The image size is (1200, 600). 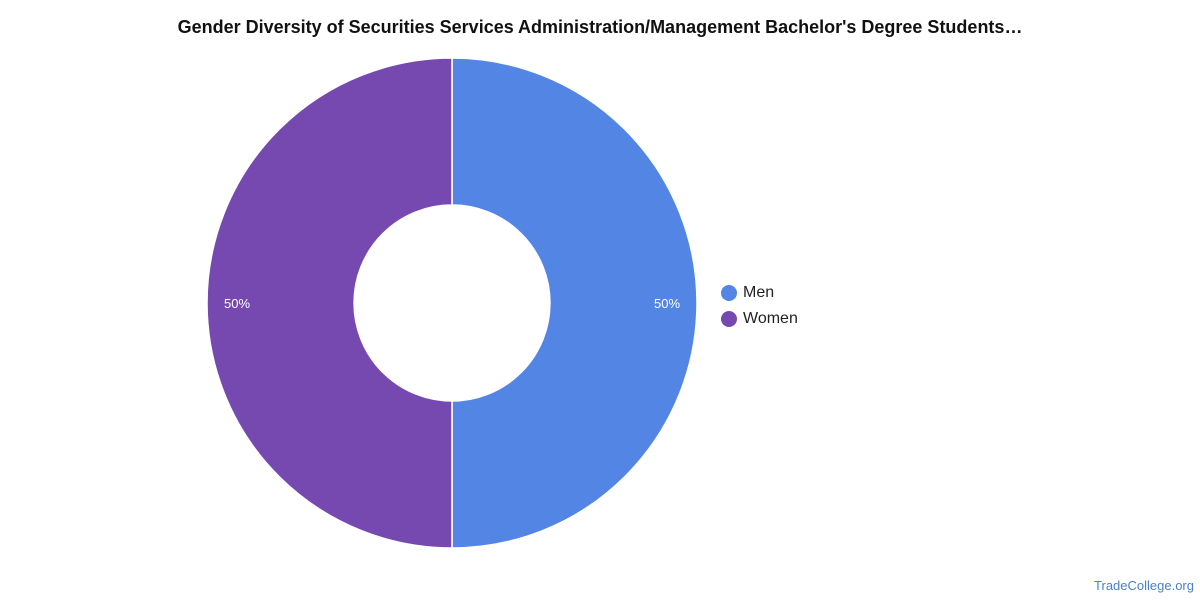 I want to click on data-label-women: 50%, so click(x=237, y=303).